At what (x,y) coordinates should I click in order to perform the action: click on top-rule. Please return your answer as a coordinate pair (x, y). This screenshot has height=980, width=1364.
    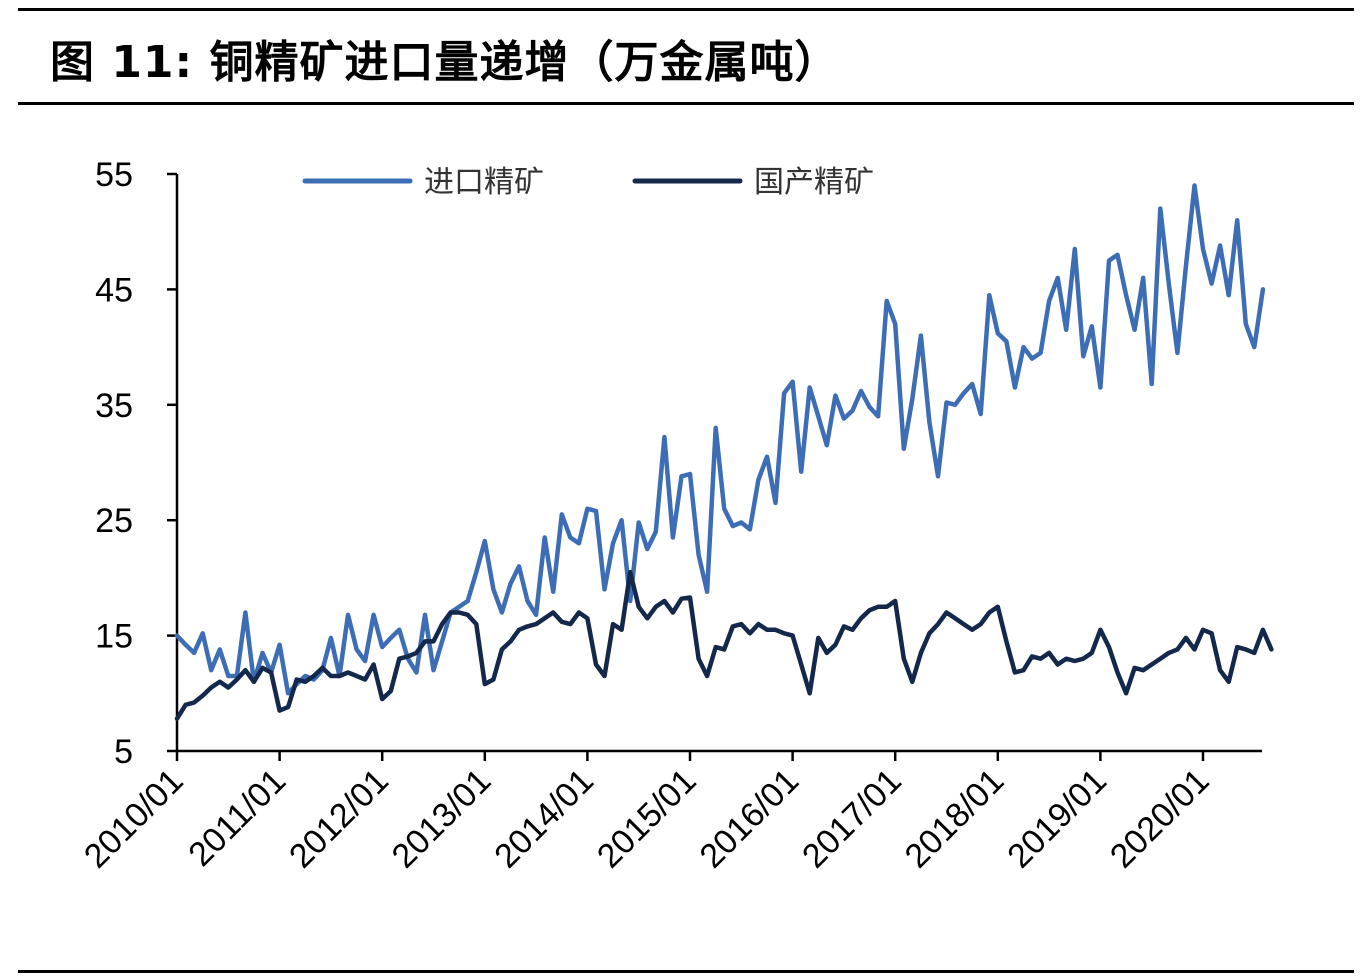
    Looking at the image, I should click on (686, 9).